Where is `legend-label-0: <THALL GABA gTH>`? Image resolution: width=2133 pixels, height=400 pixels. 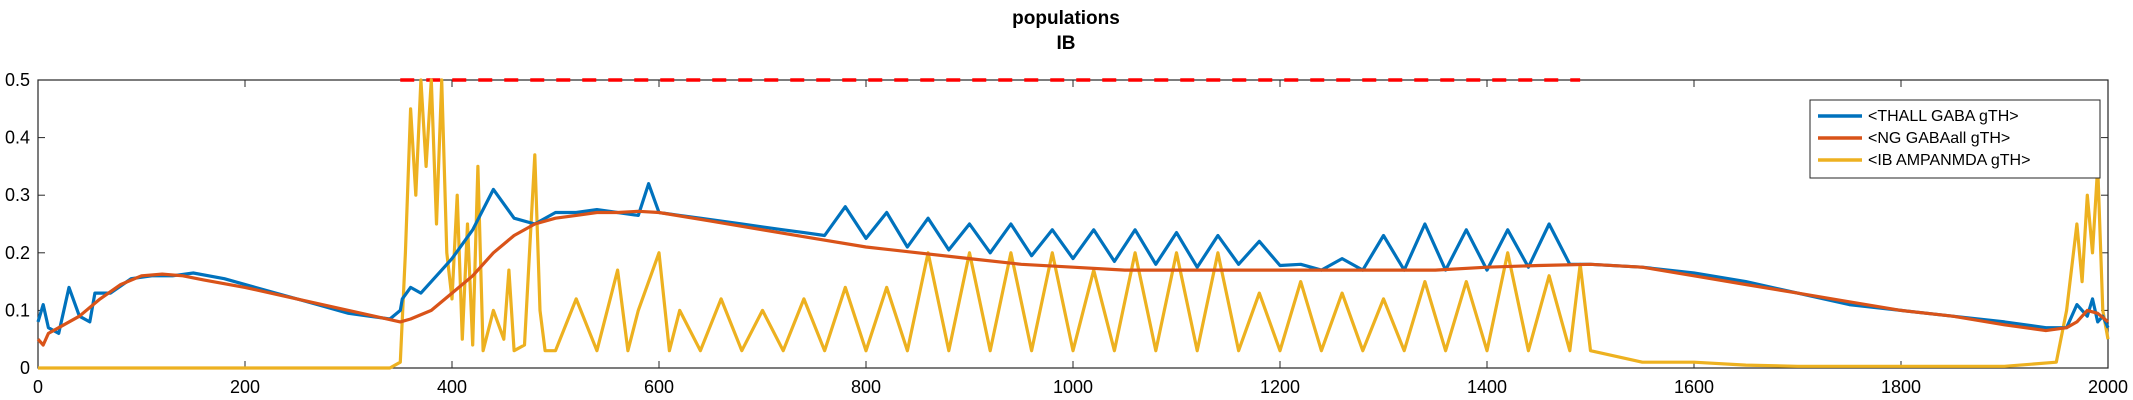 legend-label-0: <THALL GABA gTH> is located at coordinates (1943, 116).